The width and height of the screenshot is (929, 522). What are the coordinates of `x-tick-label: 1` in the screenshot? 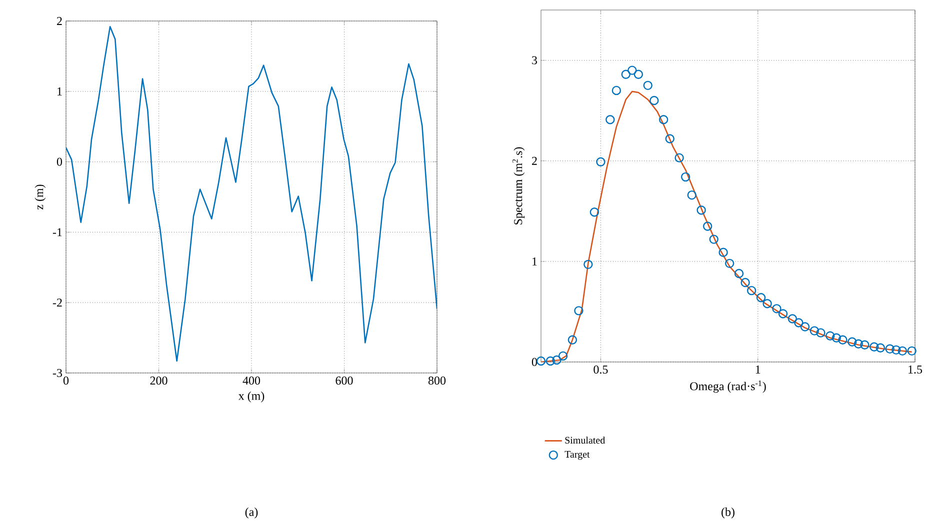 It's located at (758, 370).